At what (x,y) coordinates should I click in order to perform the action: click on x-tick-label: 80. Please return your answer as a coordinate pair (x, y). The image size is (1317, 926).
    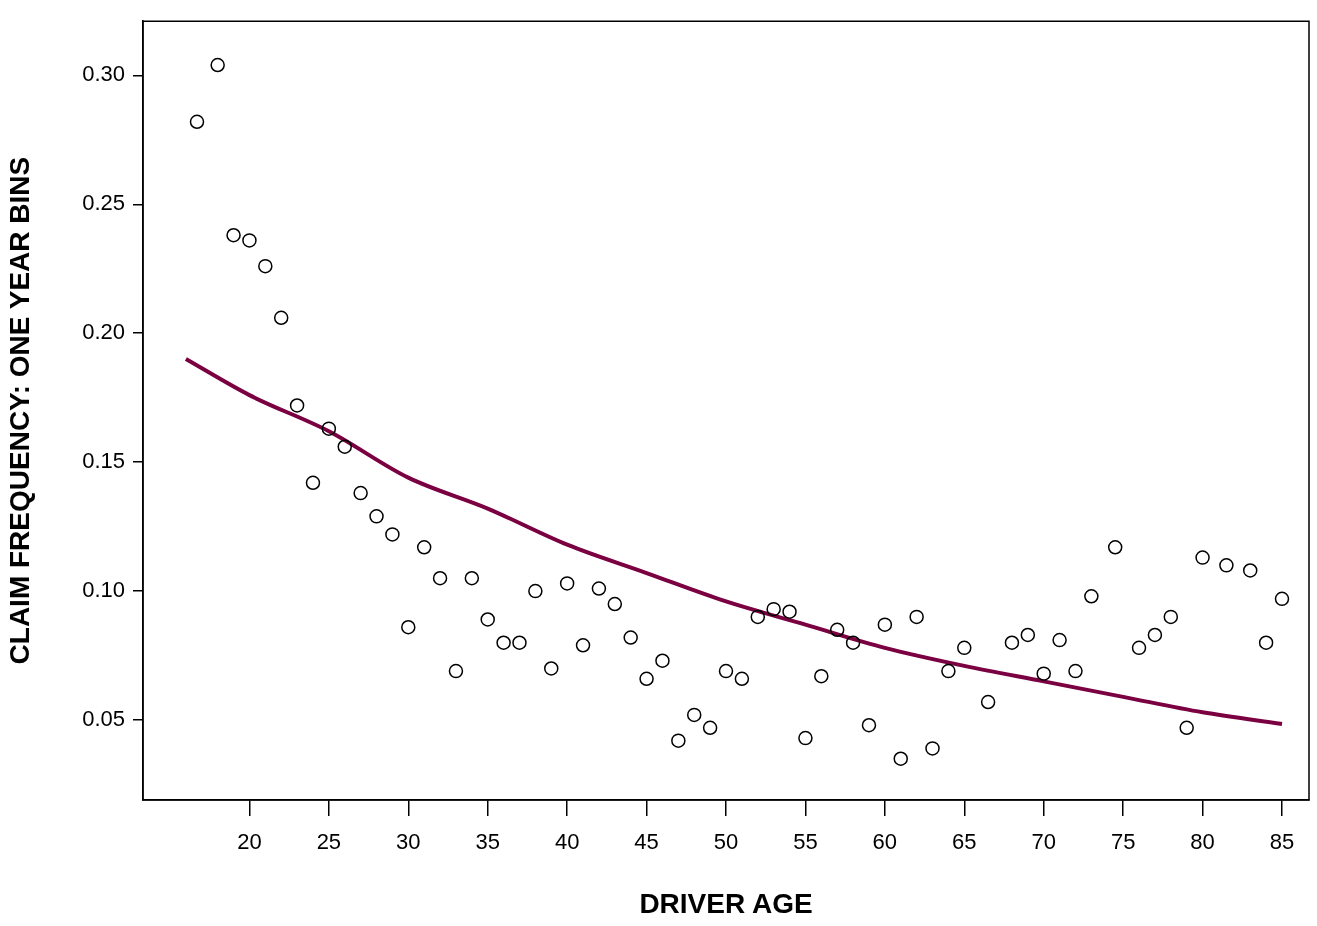
    Looking at the image, I should click on (1202, 842).